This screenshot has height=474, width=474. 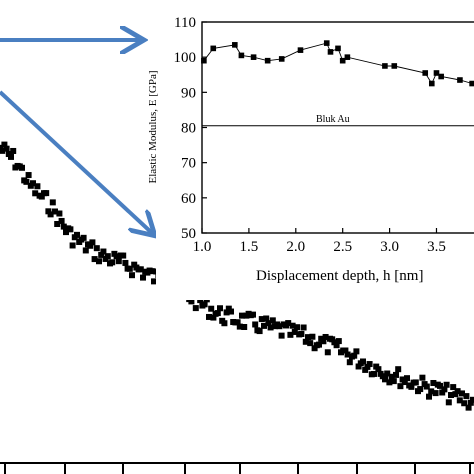 I want to click on inset-x-tick-label: 3.0, so click(x=389, y=247).